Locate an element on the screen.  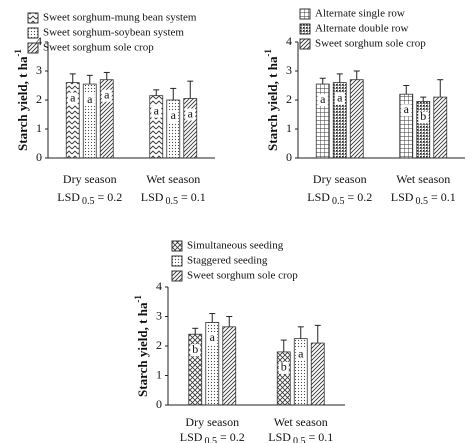
legend-label: Alternate double row is located at coordinates (362, 29).